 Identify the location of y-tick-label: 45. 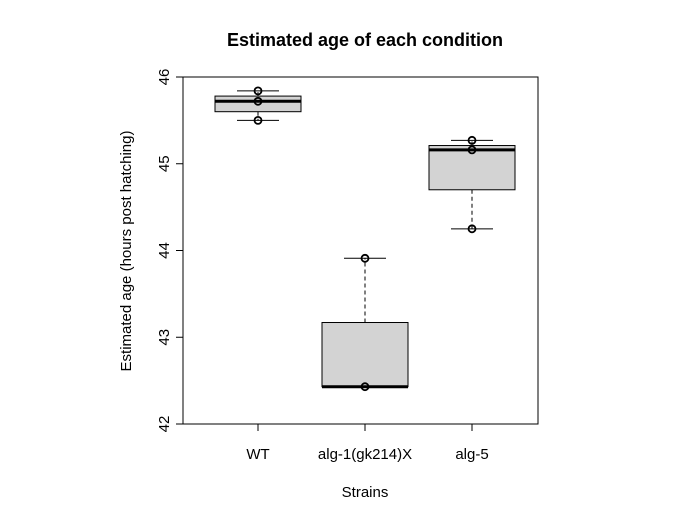
(164, 163).